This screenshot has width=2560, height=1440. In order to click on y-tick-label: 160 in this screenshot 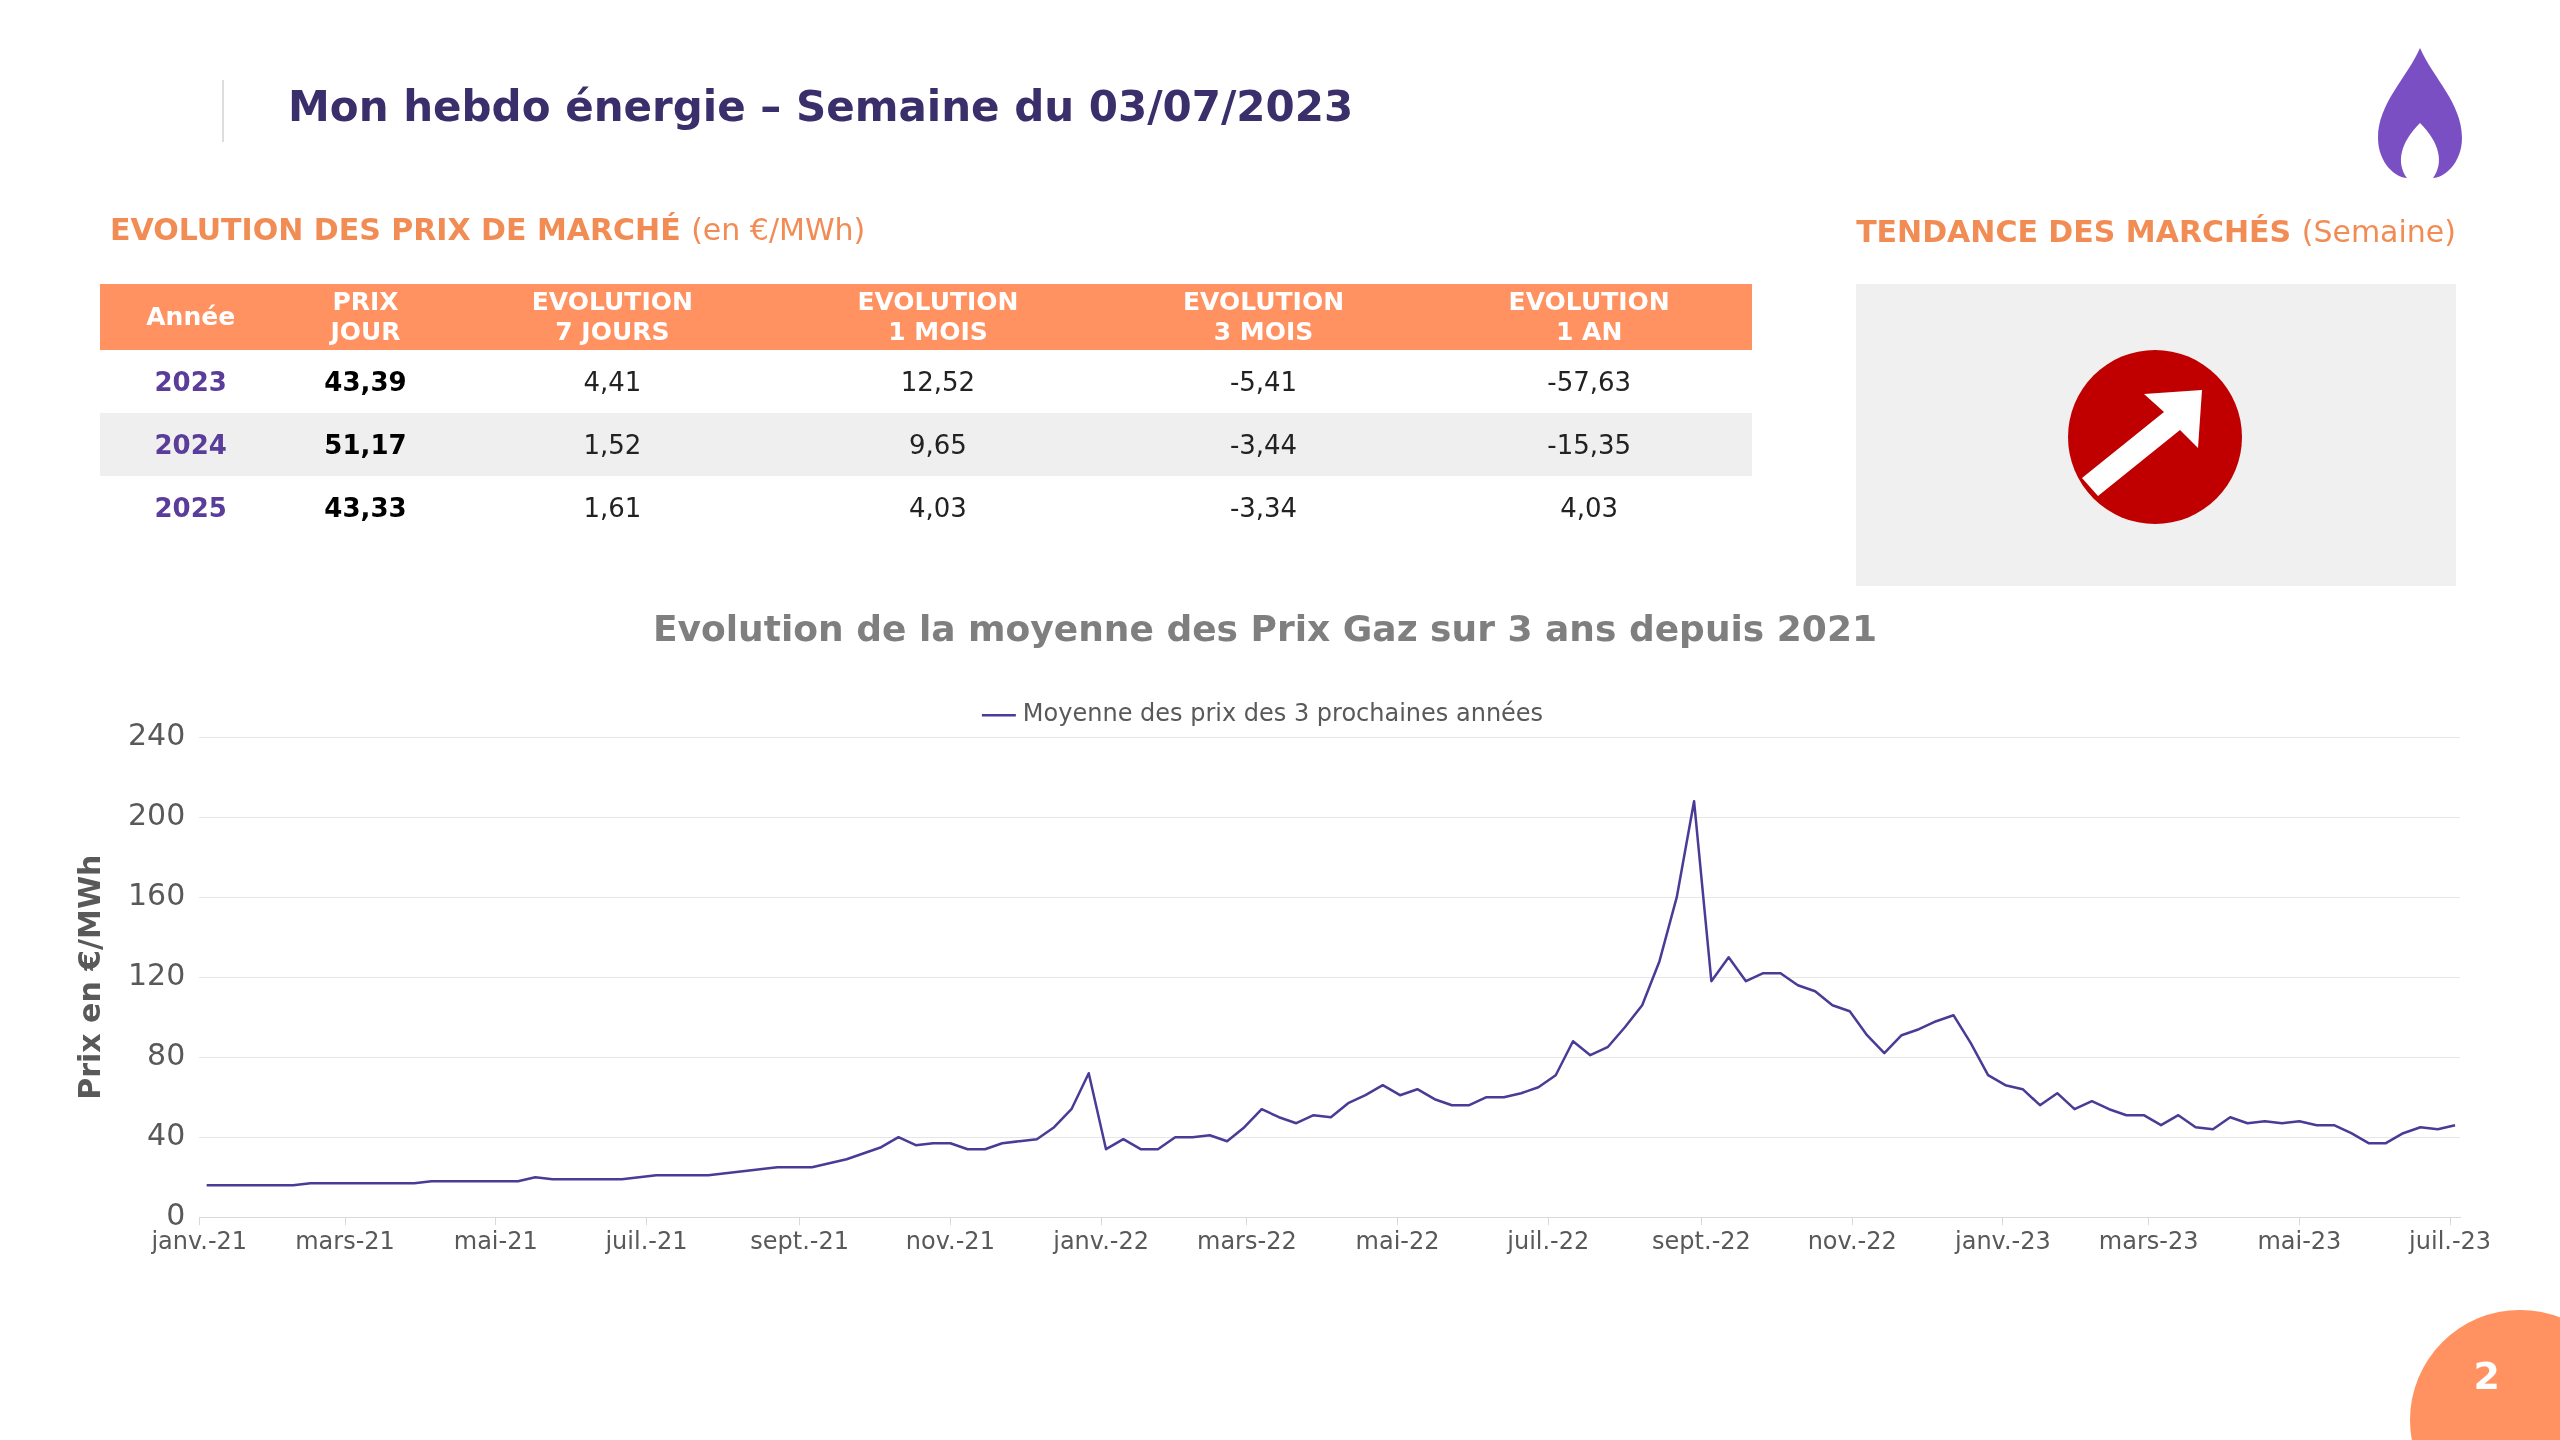, I will do `click(157, 894)`.